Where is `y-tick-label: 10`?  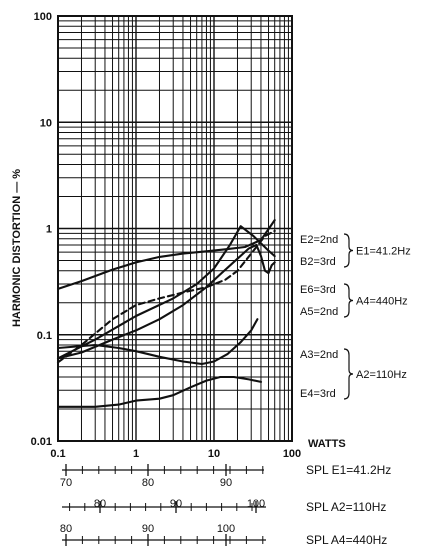 y-tick-label: 10 is located at coordinates (46, 123).